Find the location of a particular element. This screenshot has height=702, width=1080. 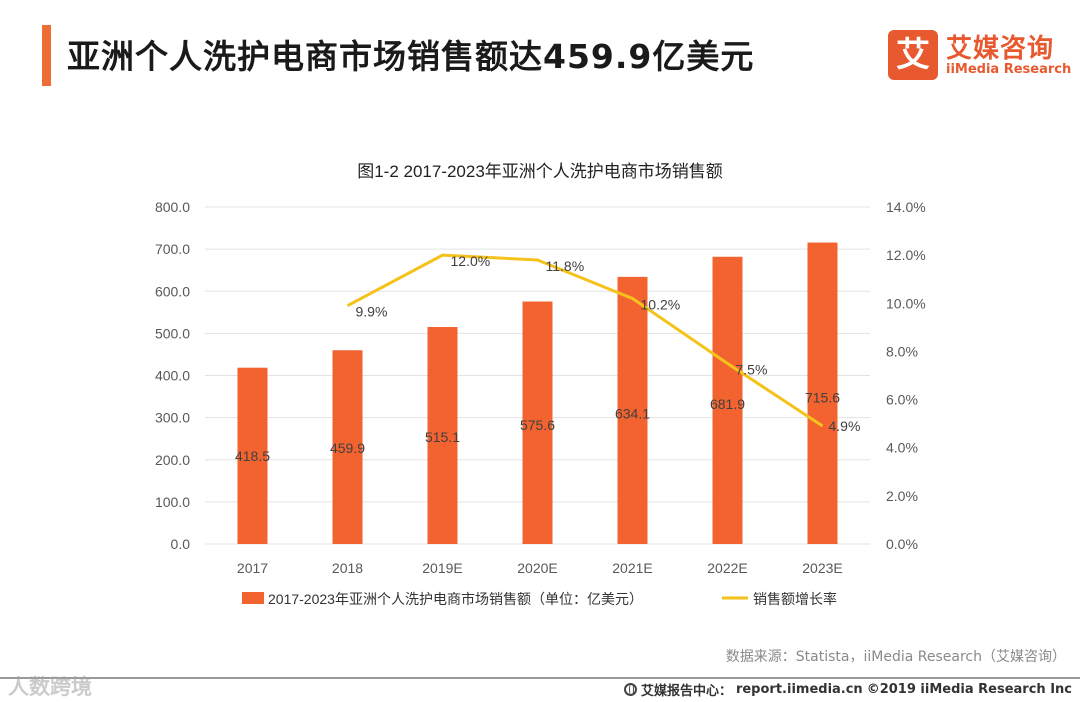

logo-name-en: iiMedia Research is located at coordinates (1009, 69).